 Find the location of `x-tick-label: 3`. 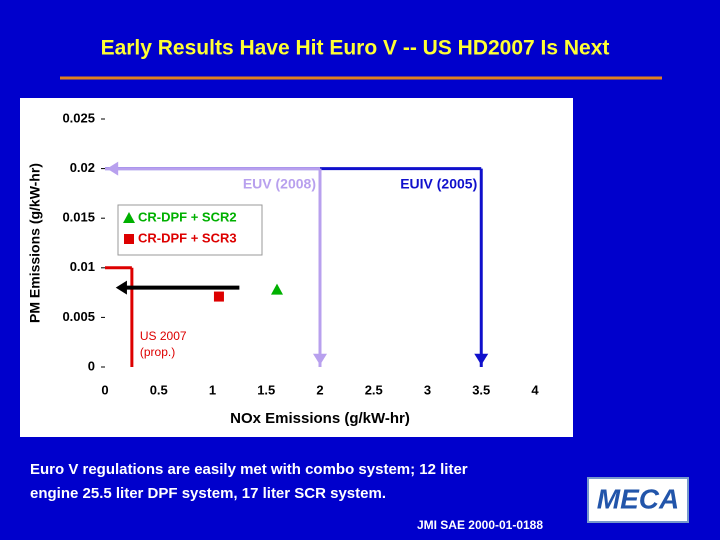

x-tick-label: 3 is located at coordinates (427, 389).